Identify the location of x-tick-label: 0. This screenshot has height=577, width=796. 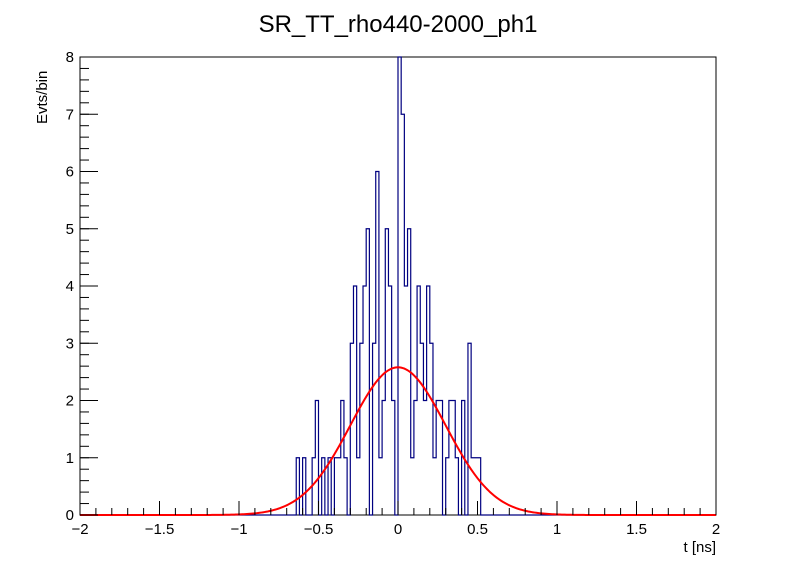
(398, 529).